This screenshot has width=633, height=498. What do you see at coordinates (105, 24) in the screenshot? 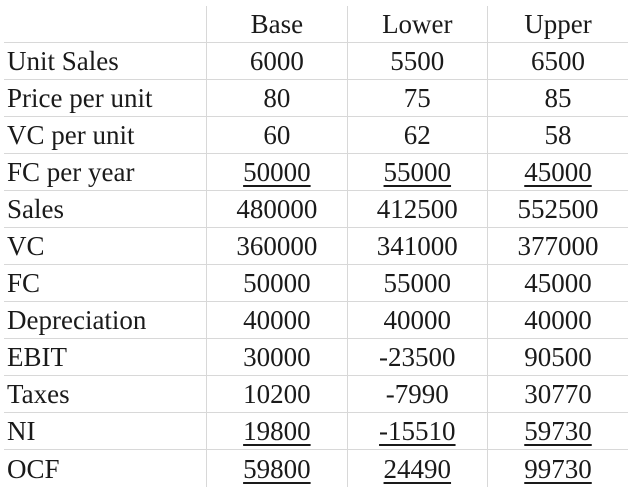
I see `corner-cell` at bounding box center [105, 24].